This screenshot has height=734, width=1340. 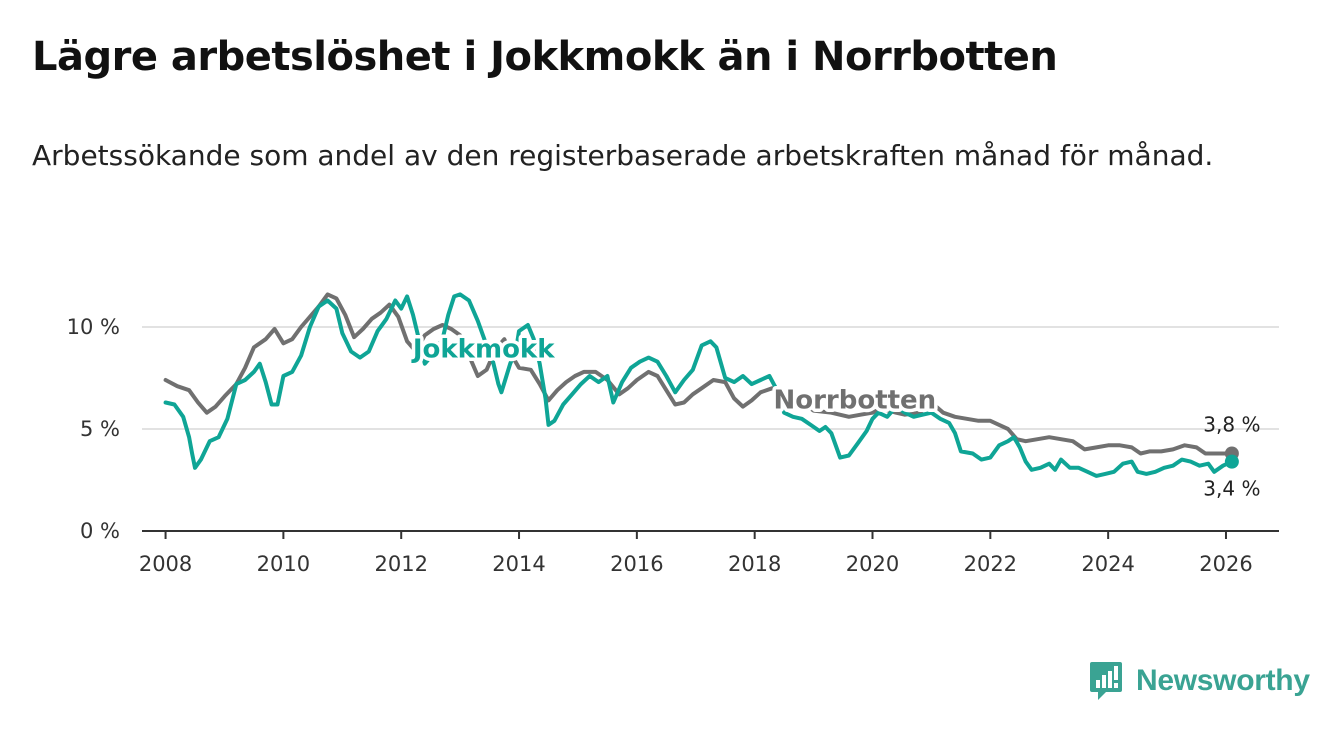 I want to click on series-label-halo-jokkmokk: Jokkmokk, so click(x=483, y=350).